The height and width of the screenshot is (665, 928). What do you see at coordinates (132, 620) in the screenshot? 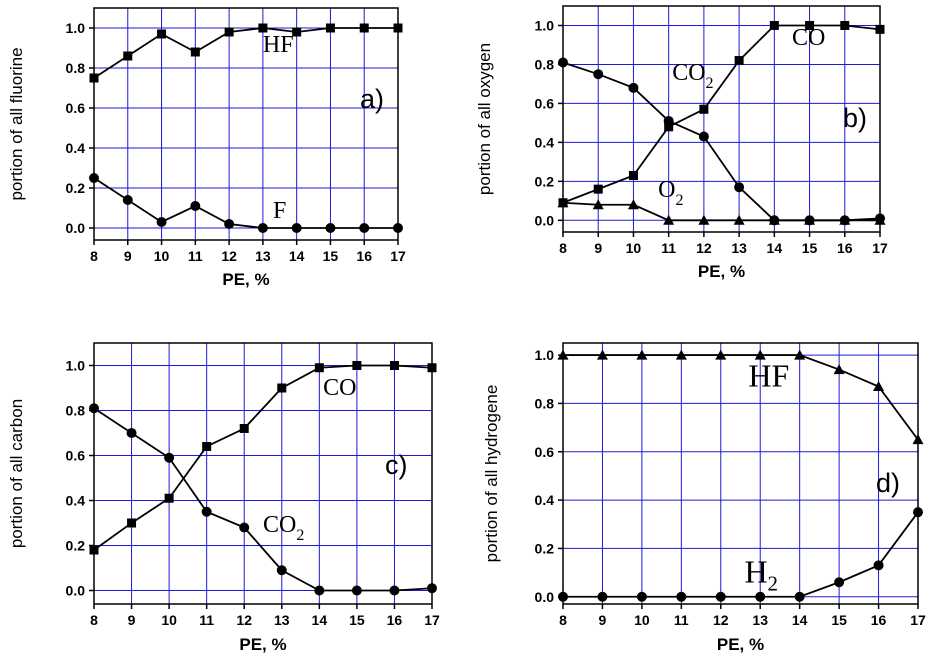
I see `x-tick-label: 9` at bounding box center [132, 620].